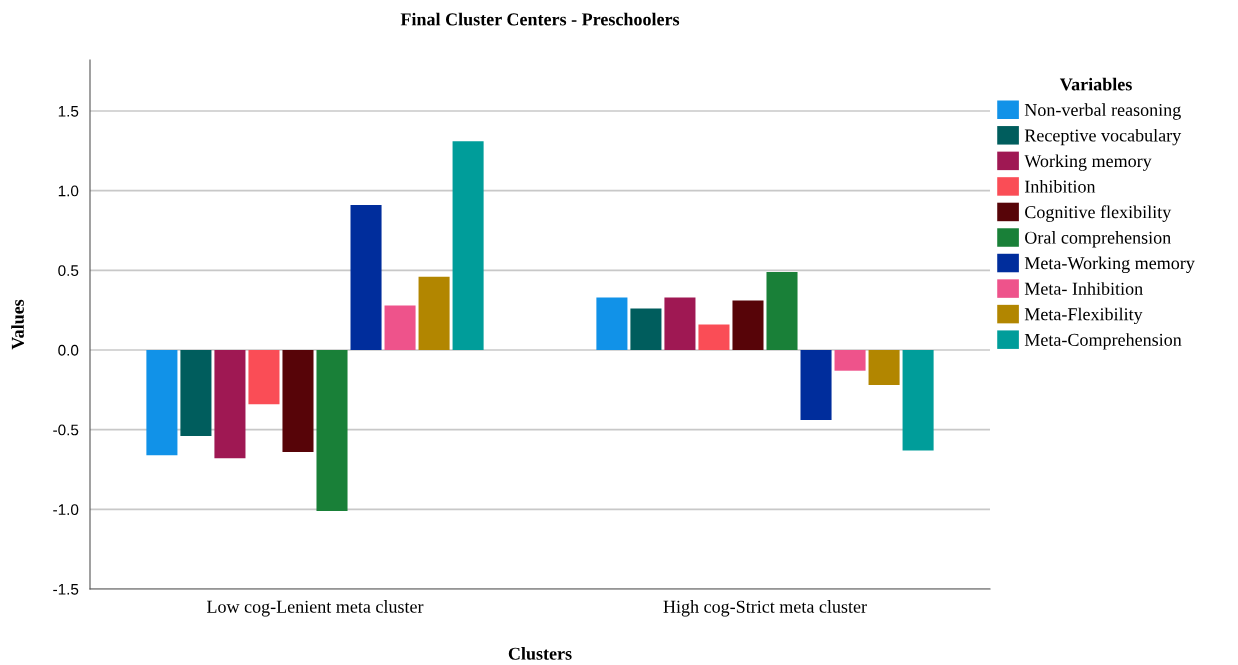  I want to click on legend-label: Meta-Comprehension, so click(1103, 341).